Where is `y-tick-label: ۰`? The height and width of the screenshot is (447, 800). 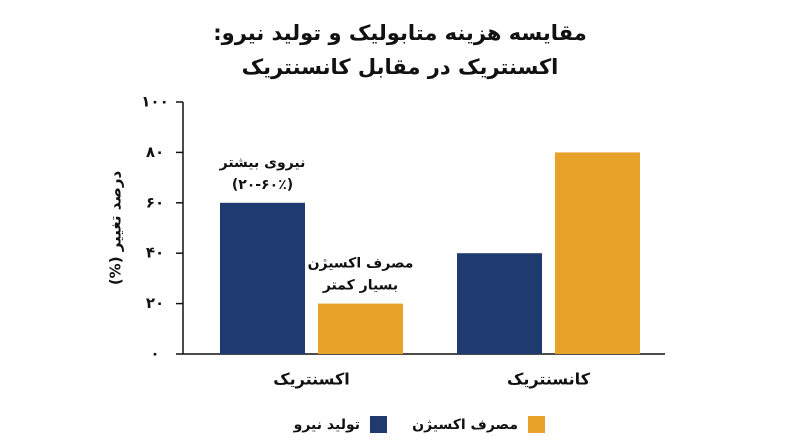 y-tick-label: ۰ is located at coordinates (154, 354).